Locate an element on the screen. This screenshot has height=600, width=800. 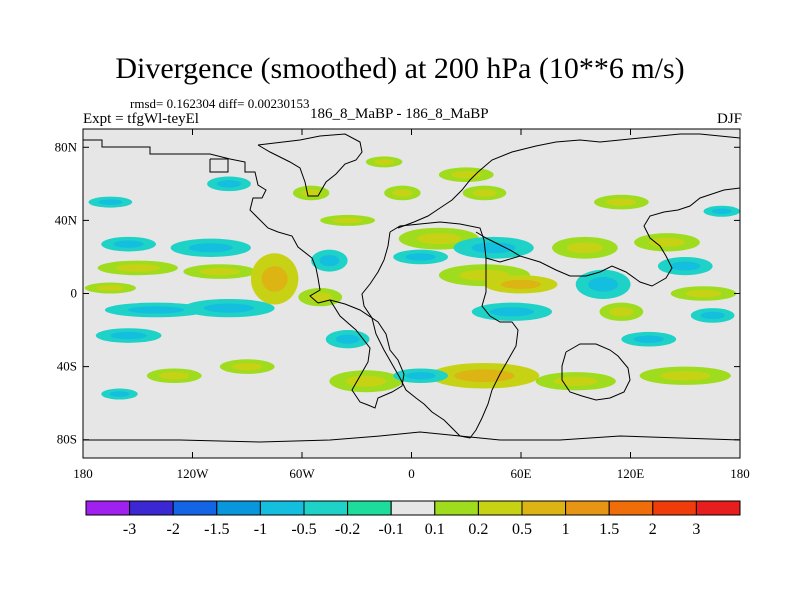
colorbar-label-13: 3 is located at coordinates (696, 529).